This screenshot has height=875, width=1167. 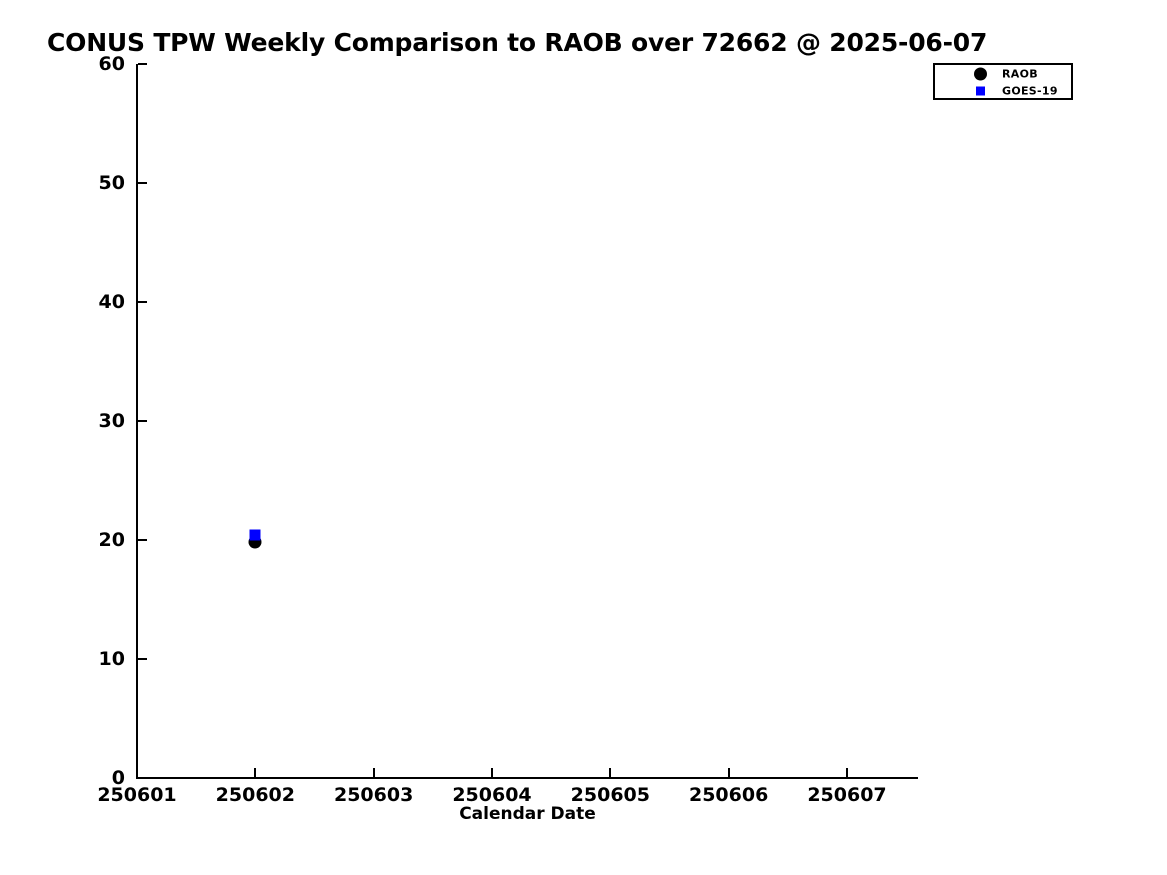 I want to click on y-axis-spine, so click(x=137, y=421).